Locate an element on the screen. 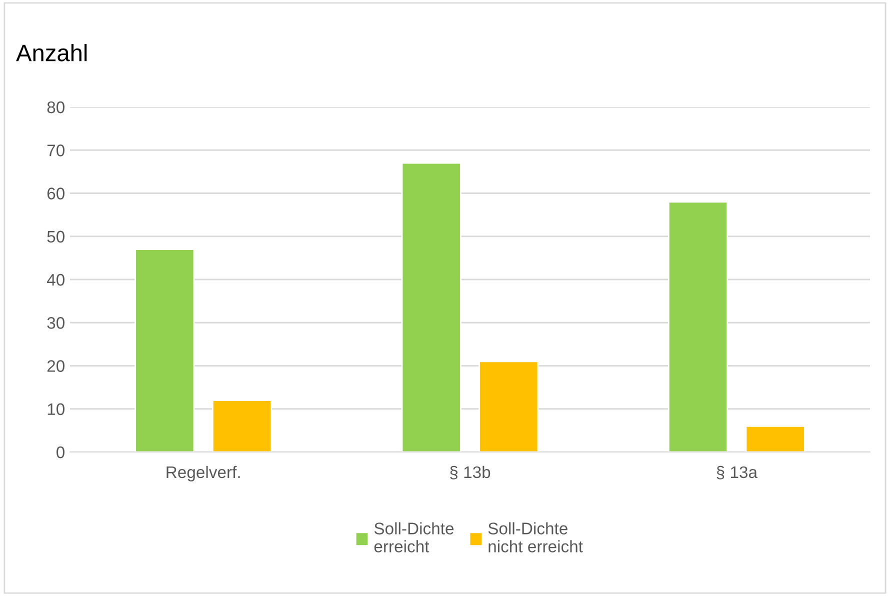 The width and height of the screenshot is (890, 596). y-tick-label: 60 is located at coordinates (55, 194).